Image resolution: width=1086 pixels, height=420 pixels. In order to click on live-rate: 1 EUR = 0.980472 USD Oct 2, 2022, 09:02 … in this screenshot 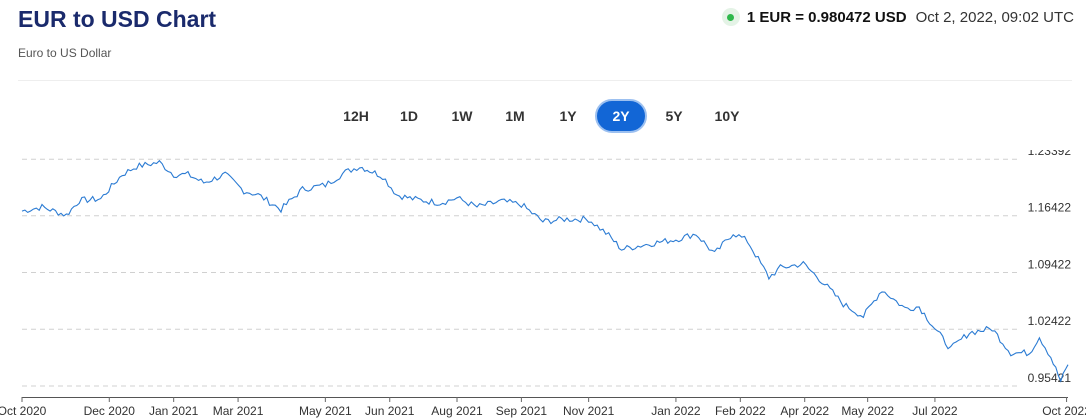, I will do `click(897, 17)`.